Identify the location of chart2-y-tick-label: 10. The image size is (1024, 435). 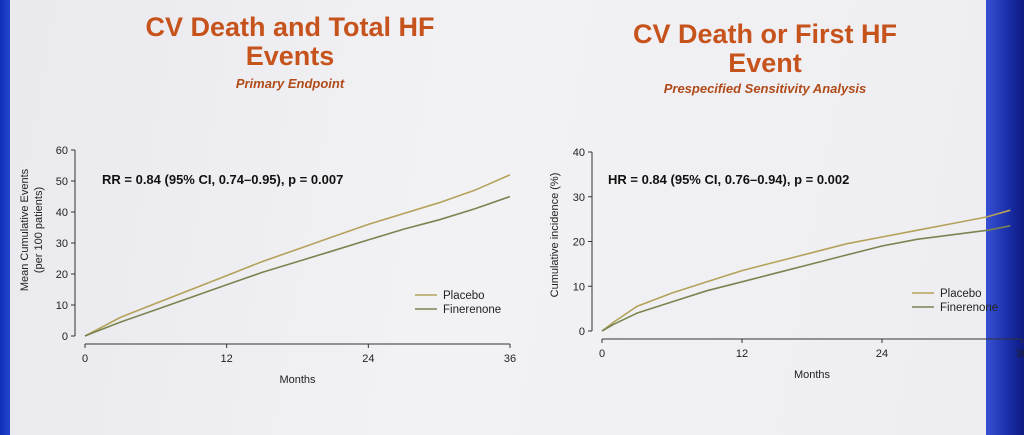
(579, 287).